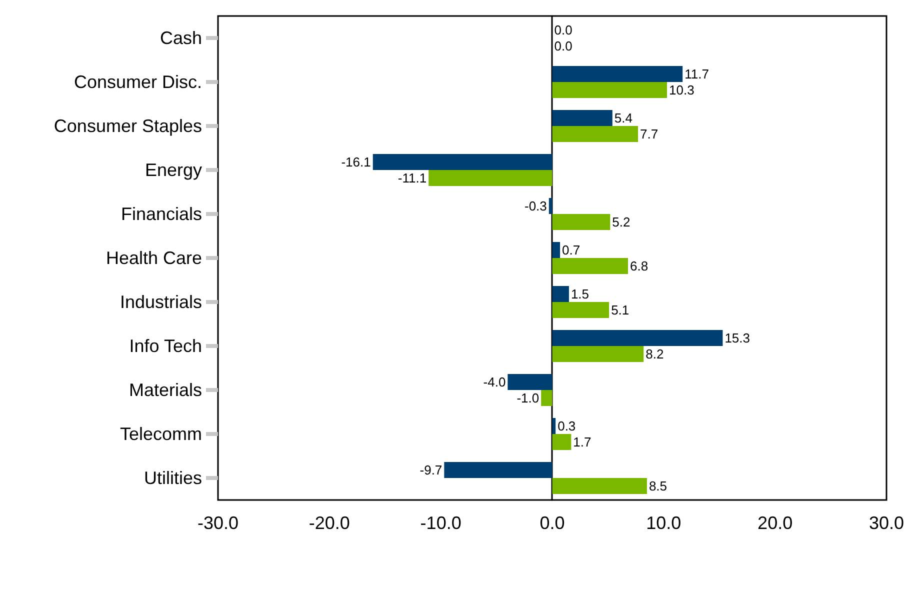  What do you see at coordinates (154, 258) in the screenshot?
I see `y-tick-label: Health Care` at bounding box center [154, 258].